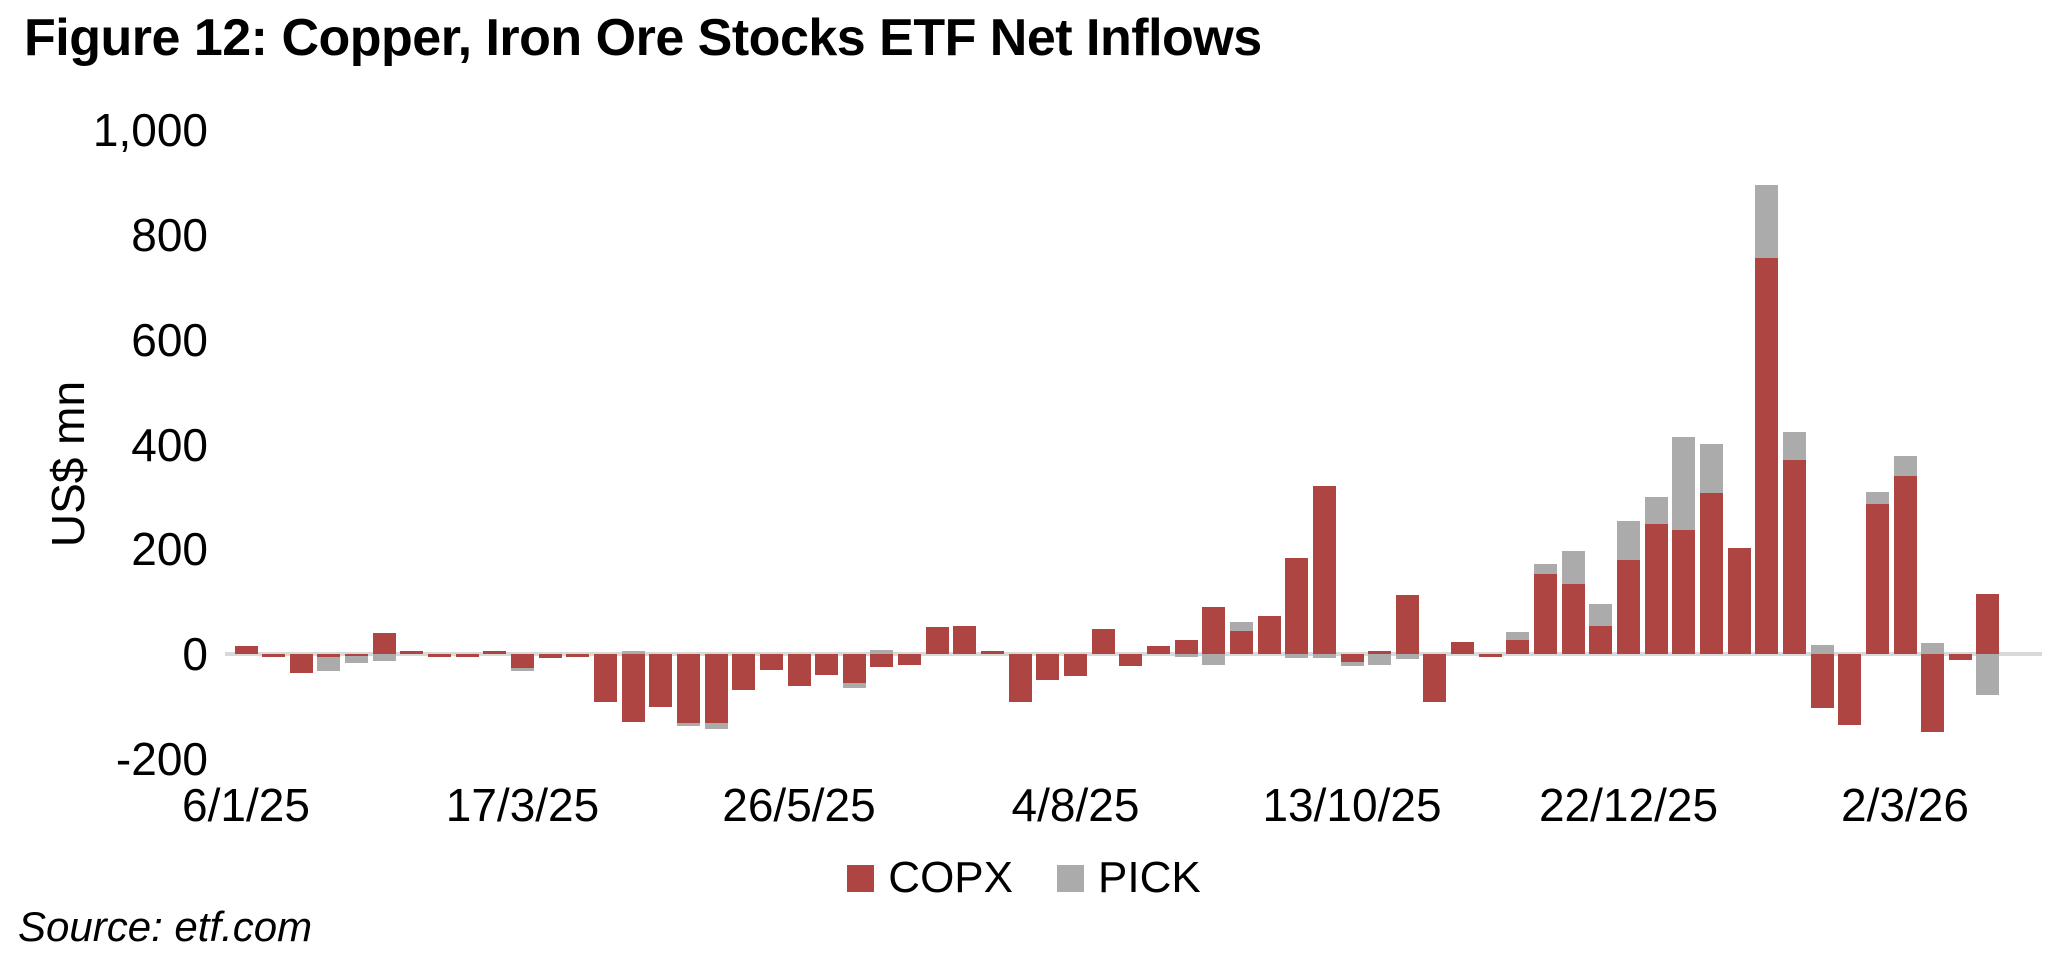 This screenshot has height=975, width=2048. What do you see at coordinates (169, 444) in the screenshot?
I see `y-tick-label: 400` at bounding box center [169, 444].